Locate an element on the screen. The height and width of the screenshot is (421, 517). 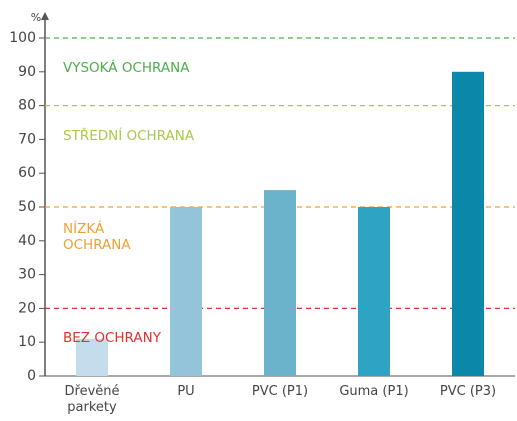
y-tick-label: 100 is located at coordinates (22, 38).